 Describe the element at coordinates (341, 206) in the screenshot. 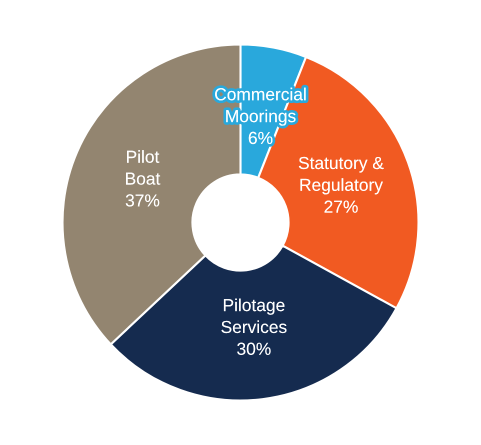

I see `data-label: 27%` at that location.